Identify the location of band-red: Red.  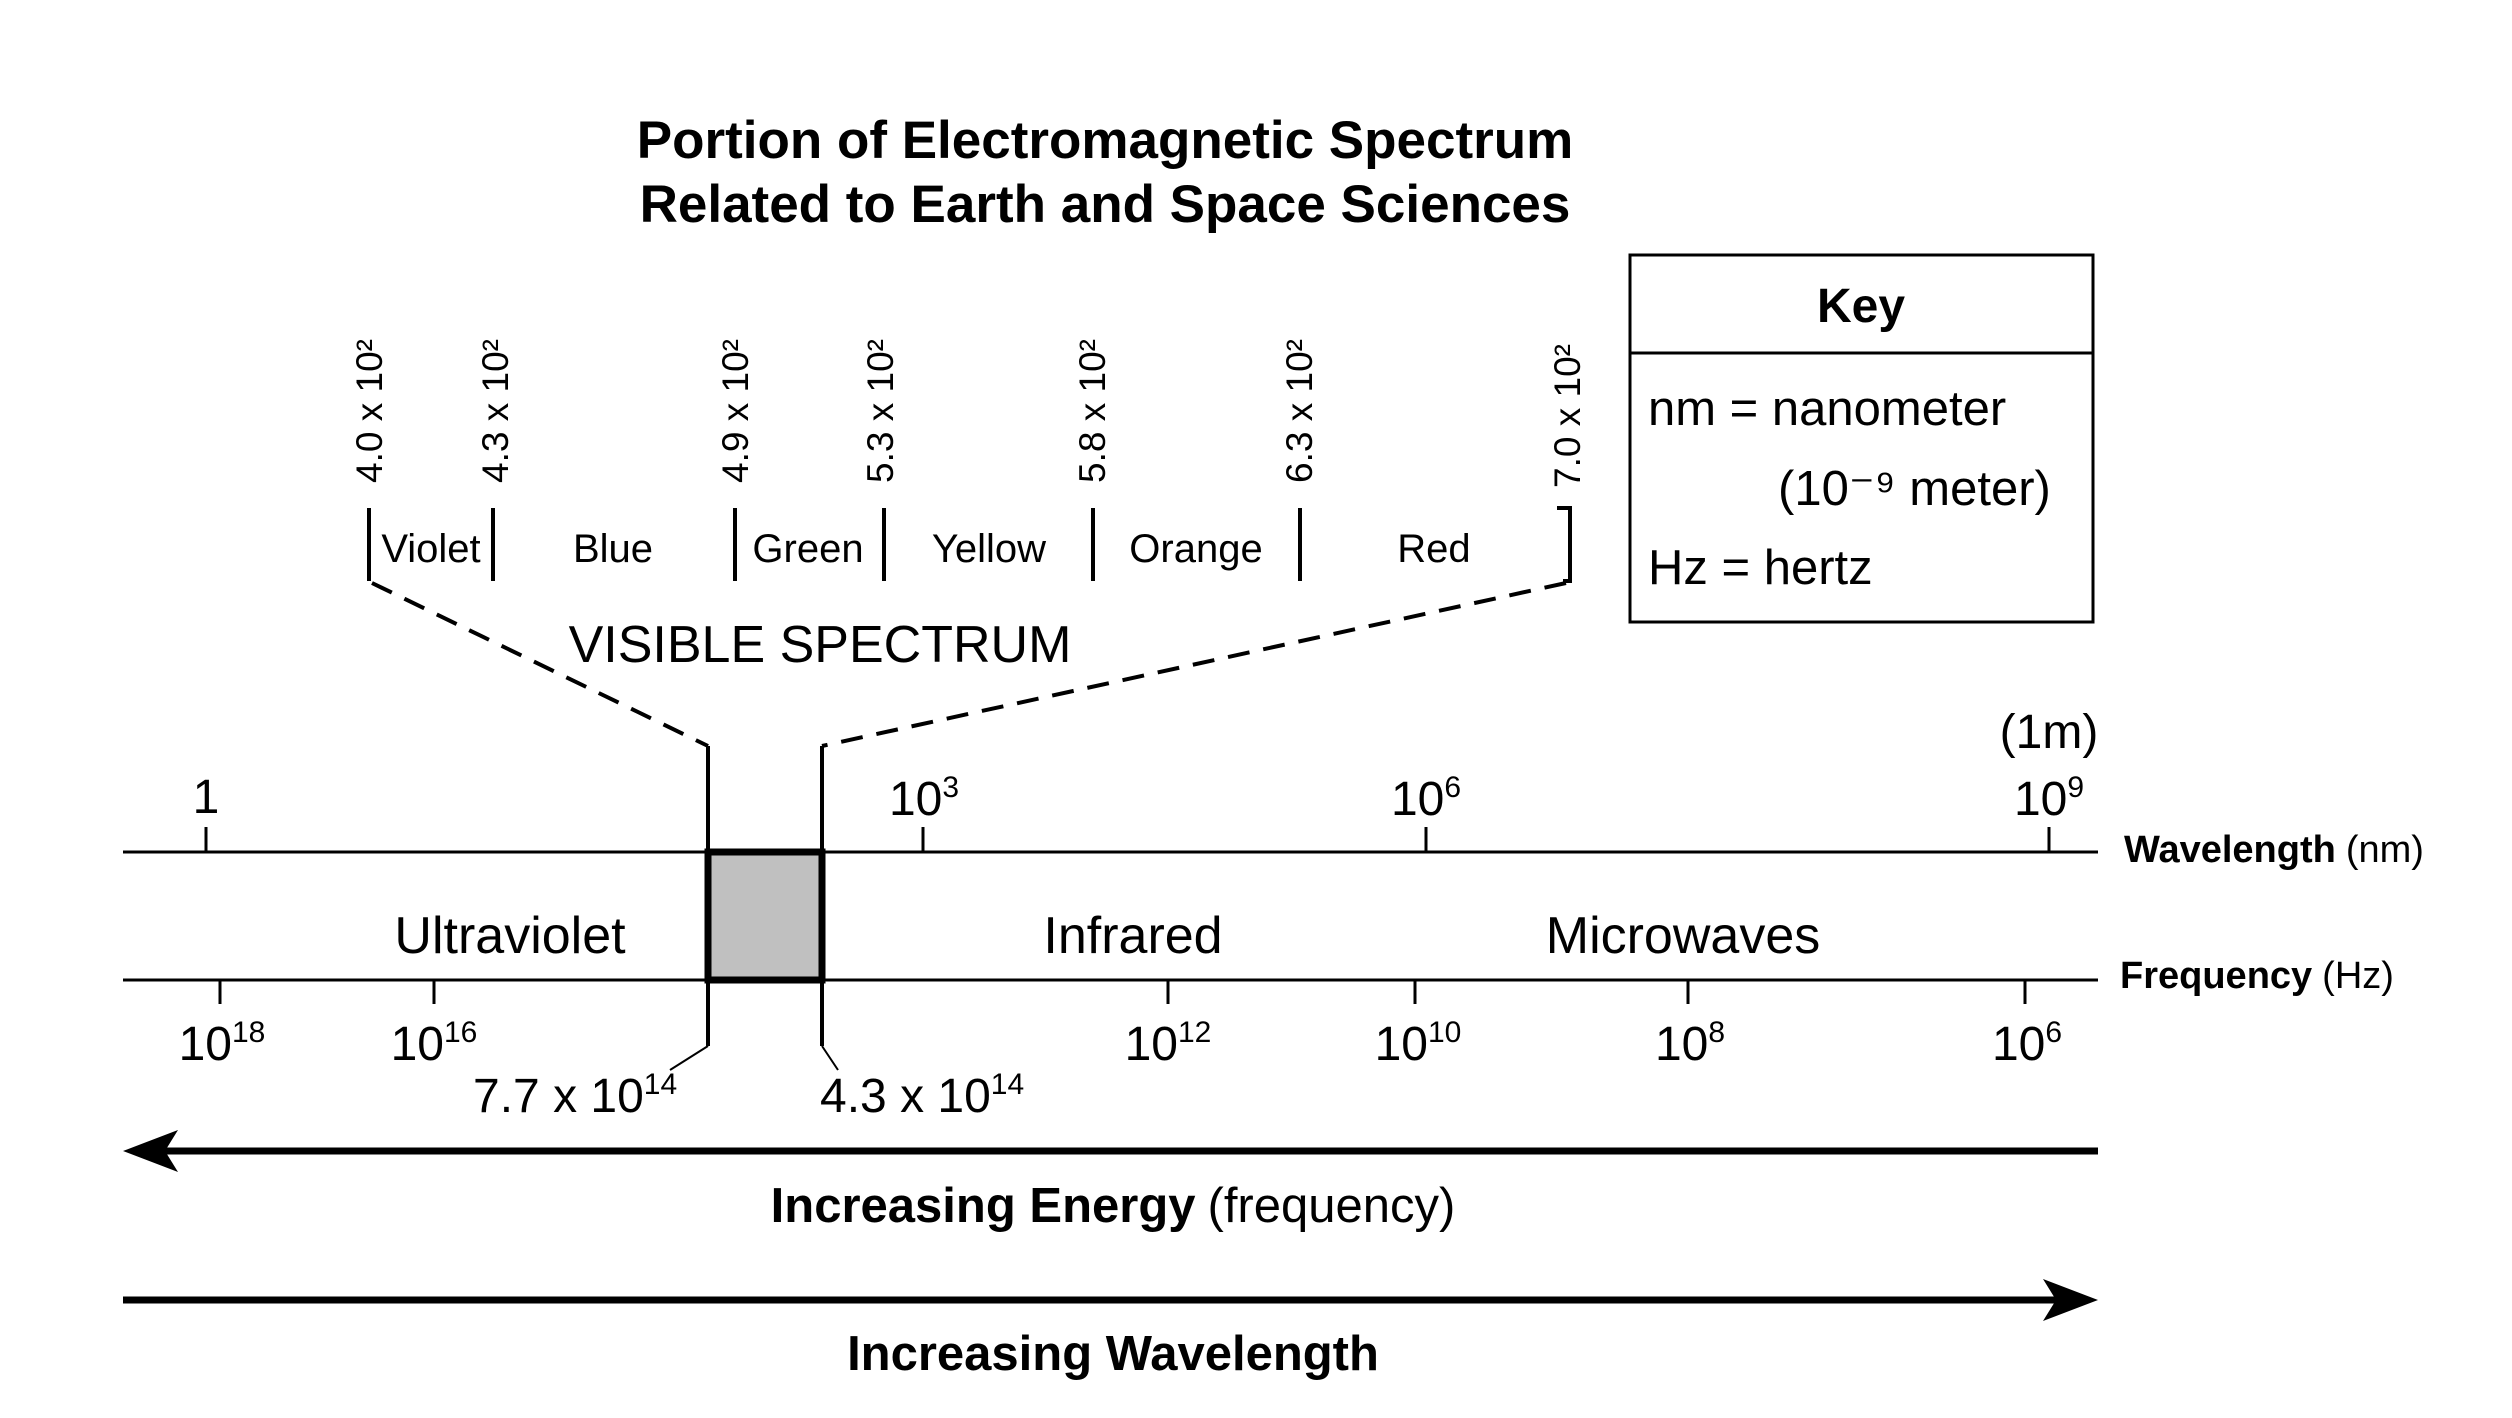
(1433, 549).